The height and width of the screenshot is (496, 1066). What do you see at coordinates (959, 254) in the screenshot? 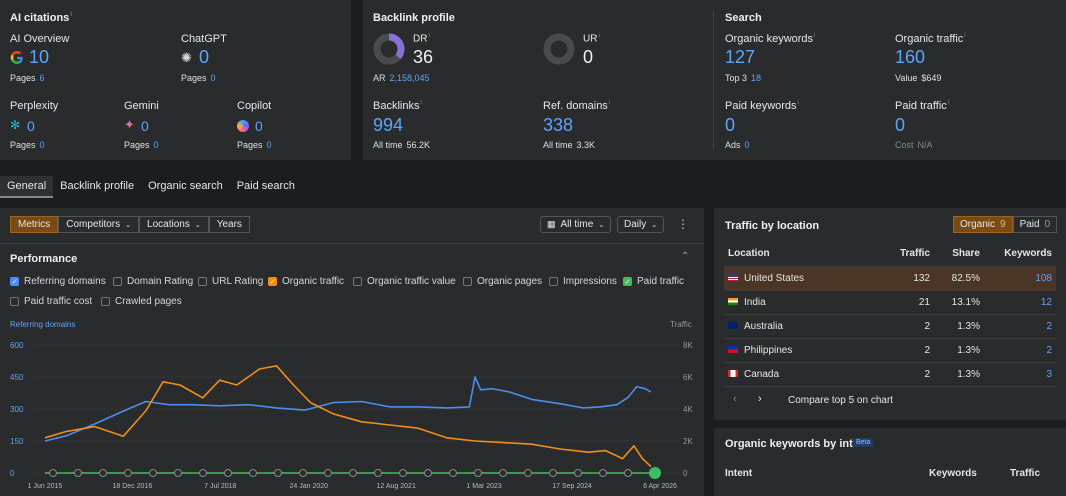
I see `col-share: Share` at bounding box center [959, 254].